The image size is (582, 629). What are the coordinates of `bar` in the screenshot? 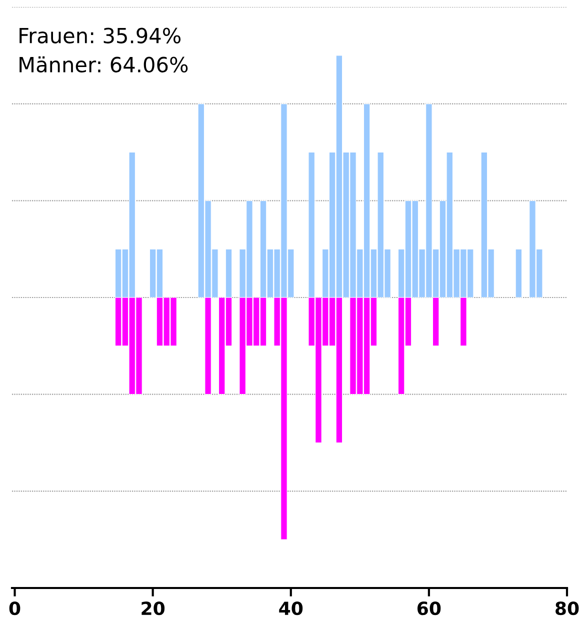 It's located at (518, 273).